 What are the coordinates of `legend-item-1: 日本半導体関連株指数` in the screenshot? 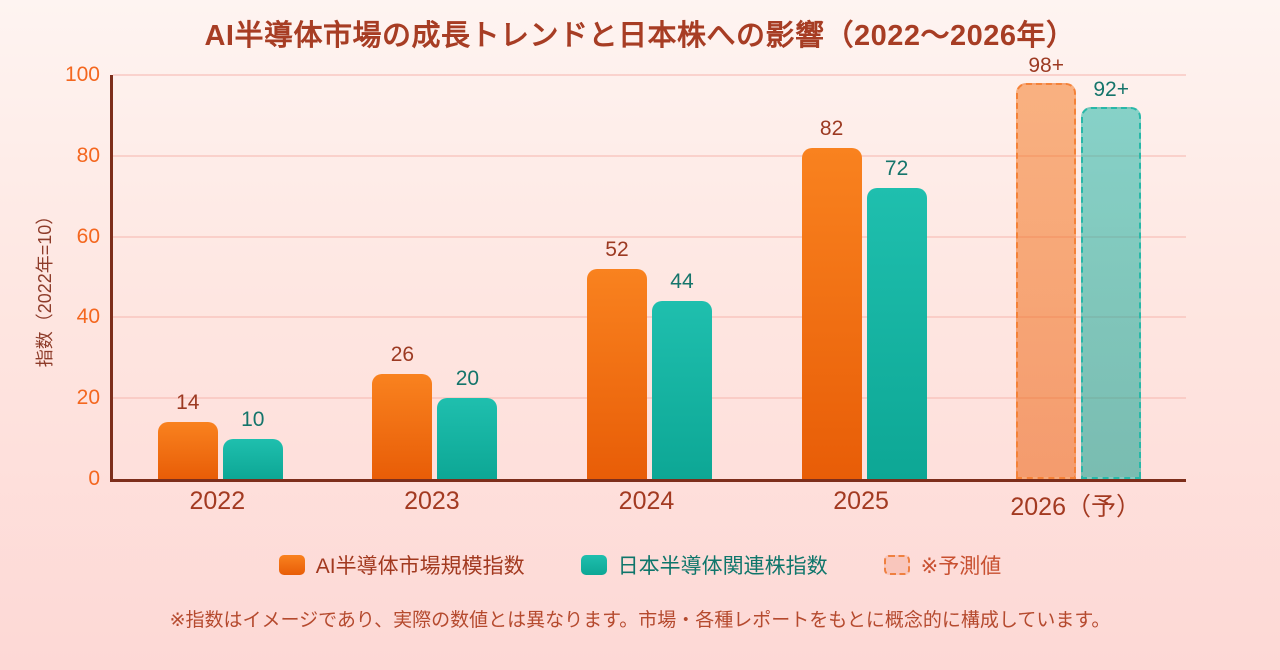 It's located at (704, 565).